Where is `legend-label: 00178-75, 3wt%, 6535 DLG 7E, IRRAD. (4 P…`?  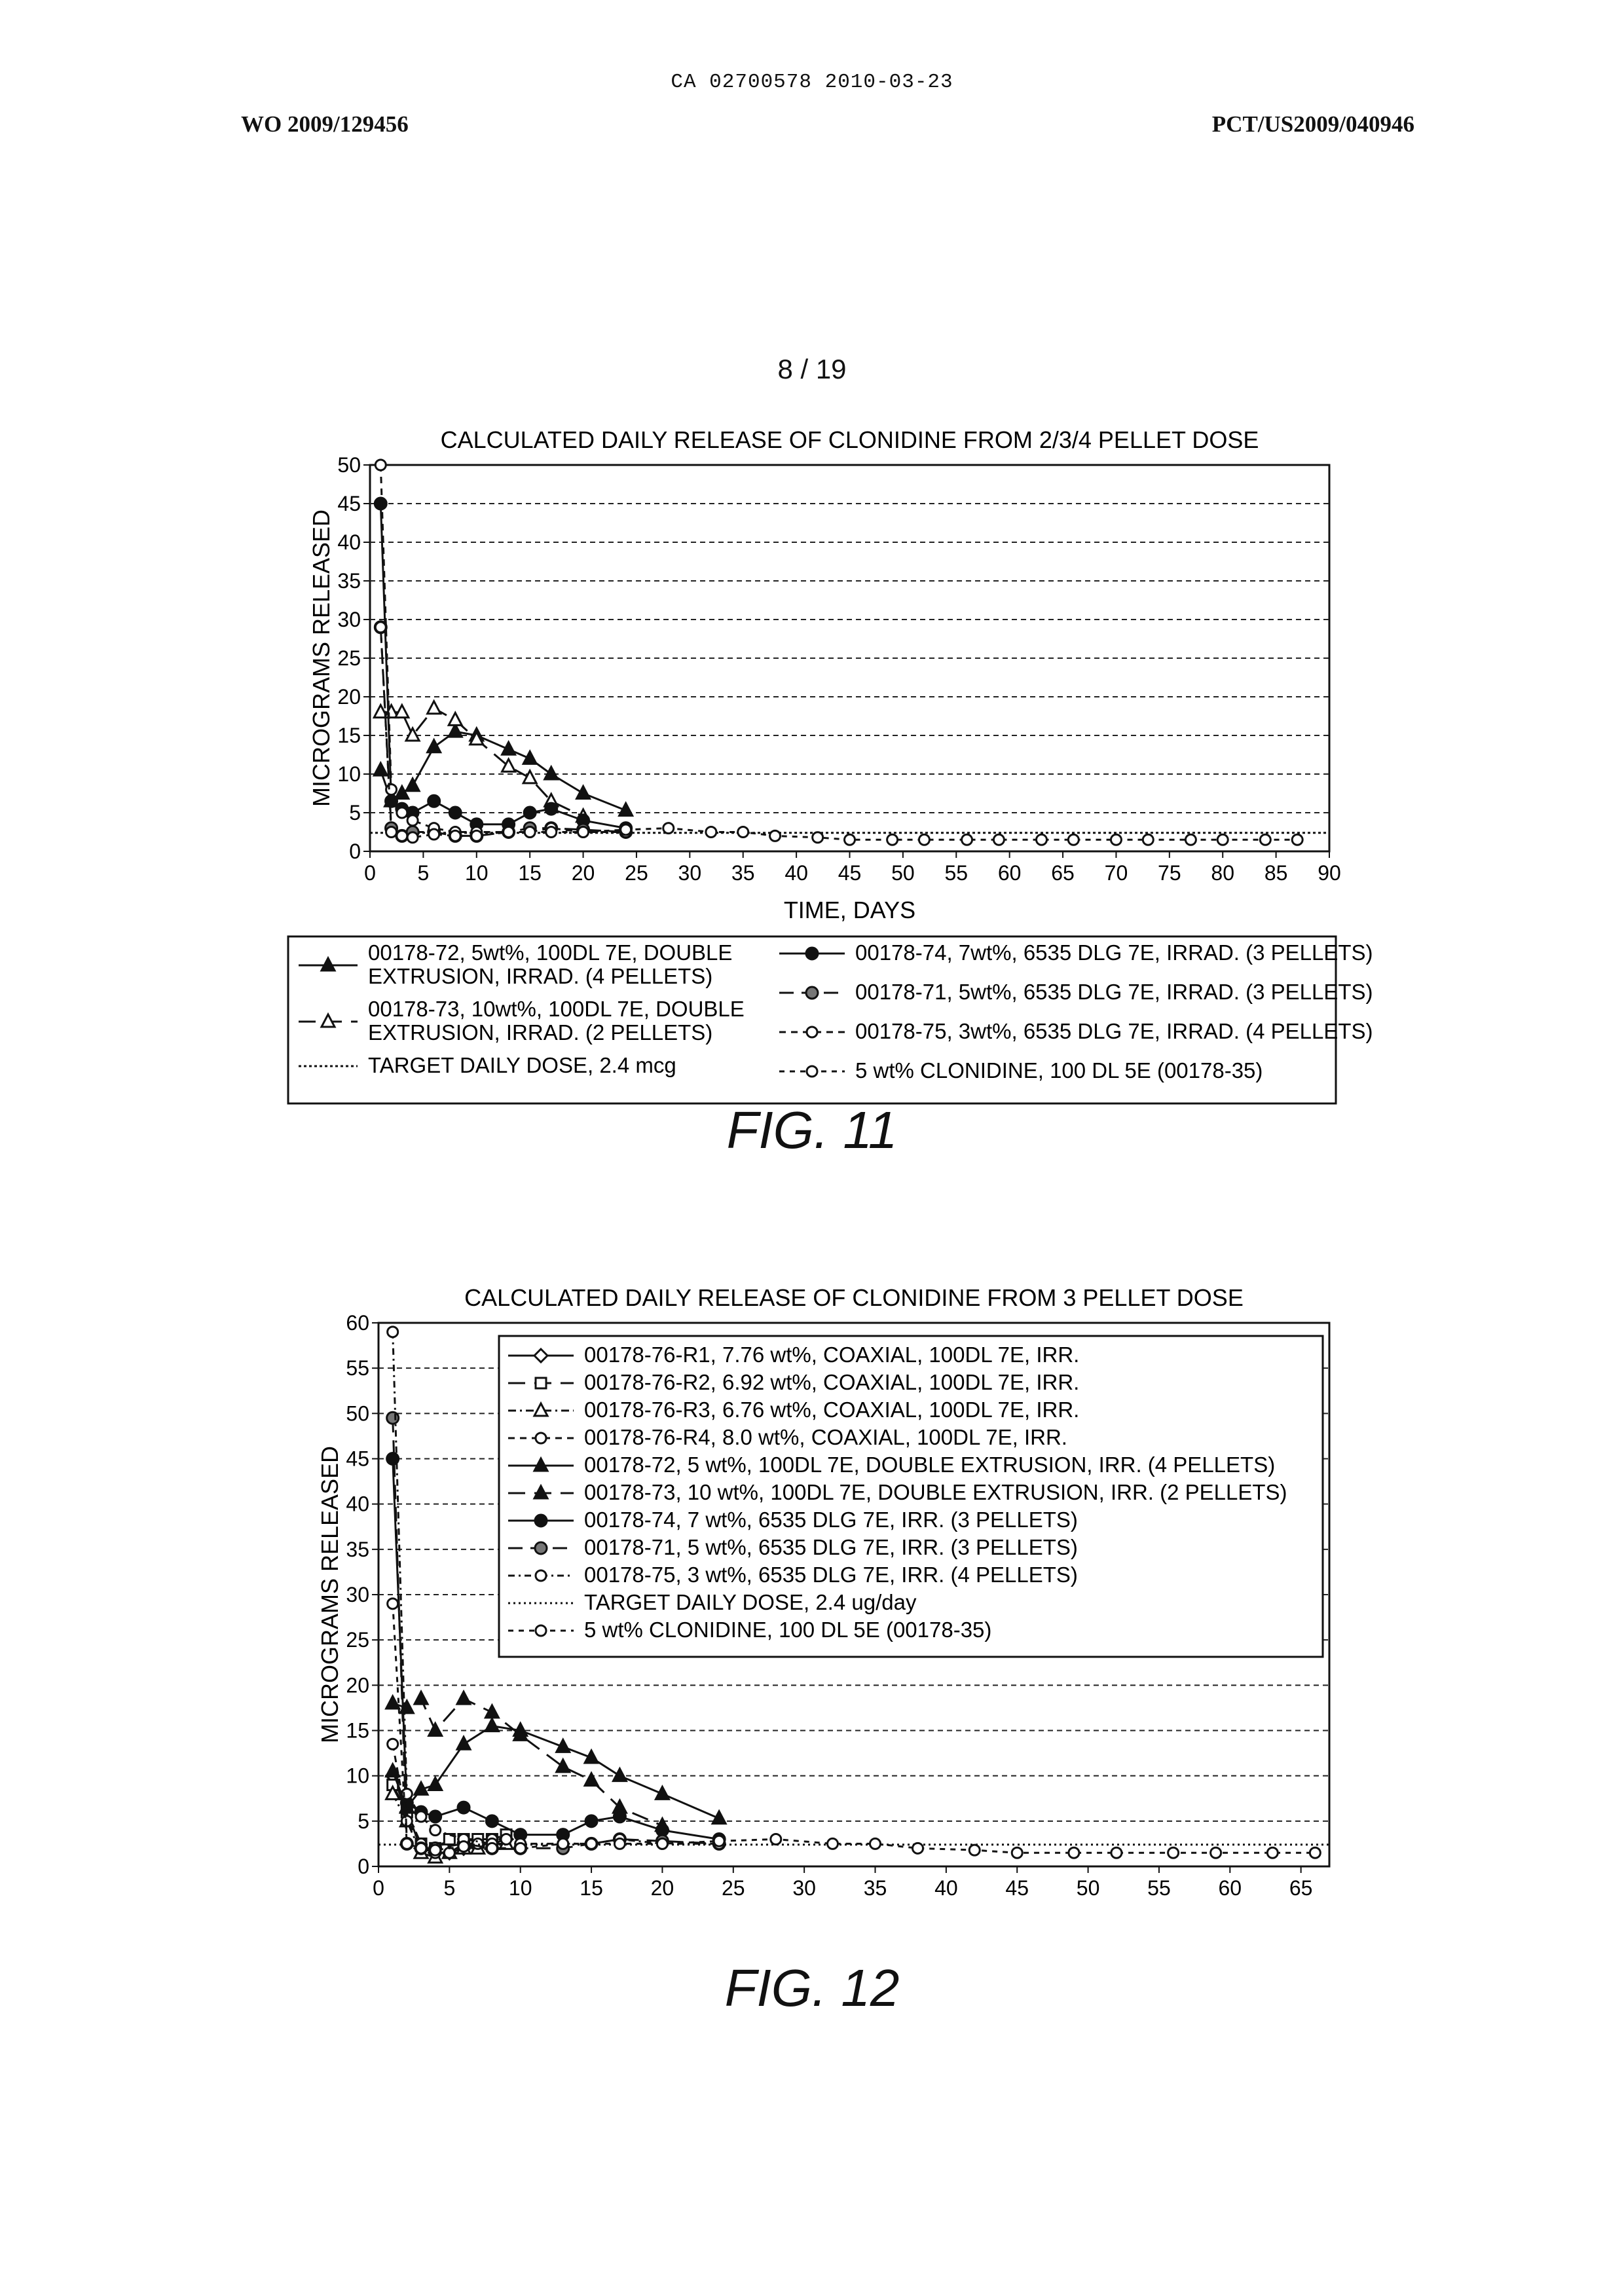
legend-label: 00178-75, 3wt%, 6535 DLG 7E, IRRAD. (4 P… is located at coordinates (1114, 1031).